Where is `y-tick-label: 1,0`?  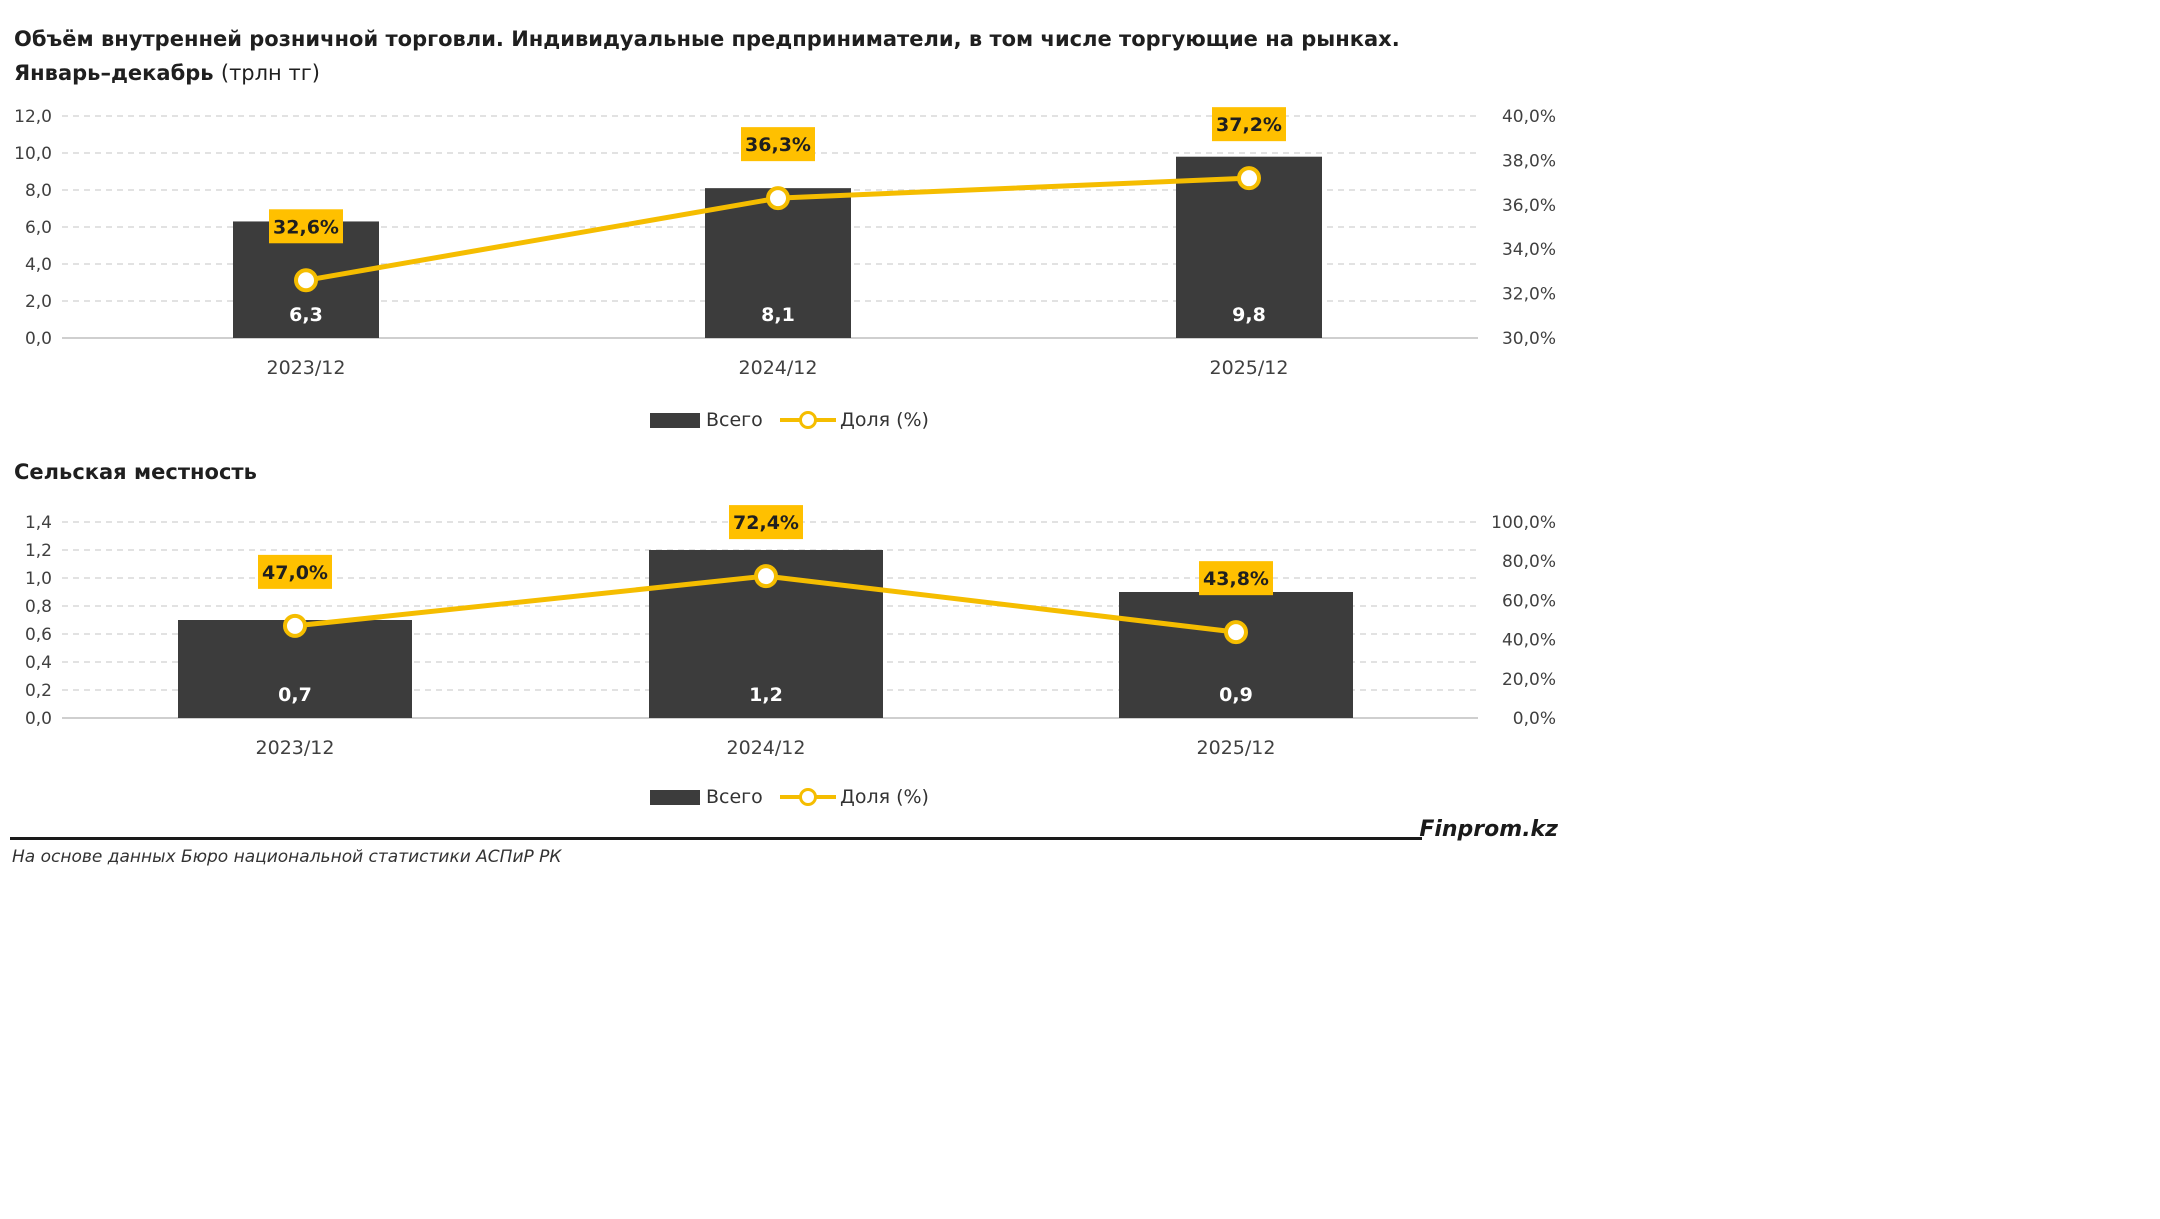
y-tick-label: 1,0 is located at coordinates (38, 579).